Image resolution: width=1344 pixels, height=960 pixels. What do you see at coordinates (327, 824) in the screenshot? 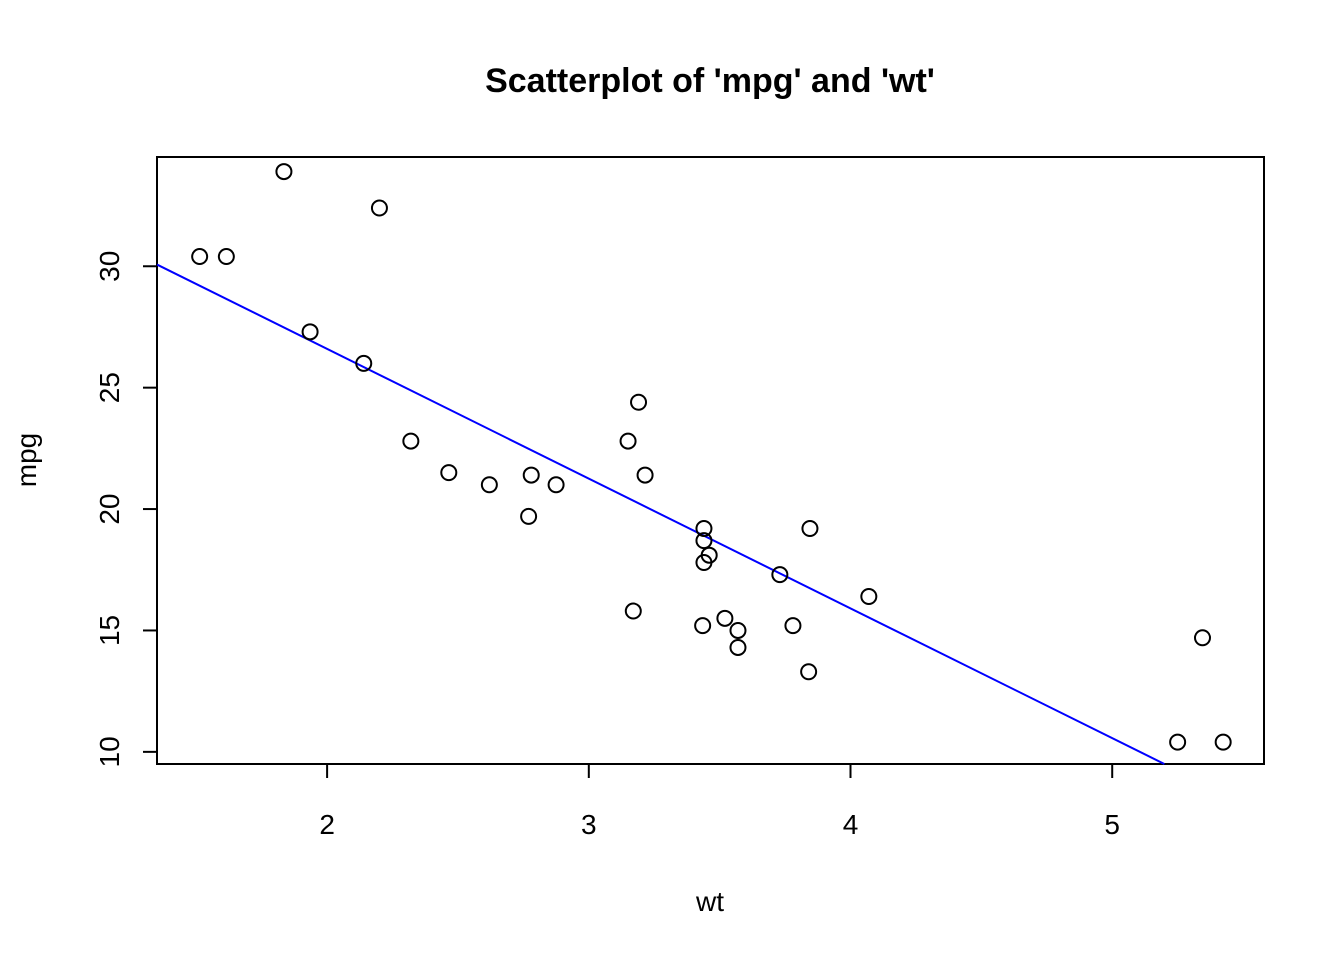
I see `x-tick-label: 2` at bounding box center [327, 824].